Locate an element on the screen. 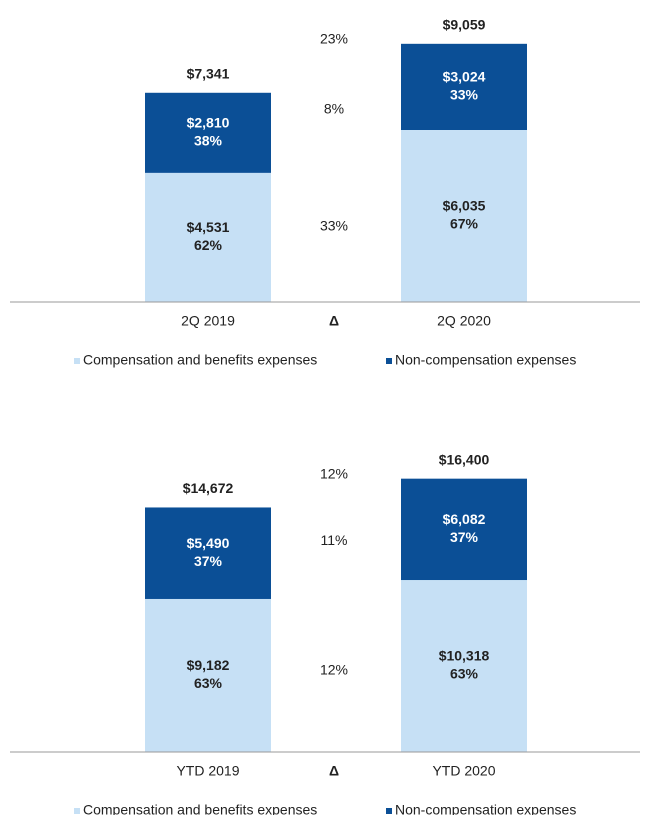 This screenshot has height=815, width=652. delta-label: 11% is located at coordinates (334, 540).